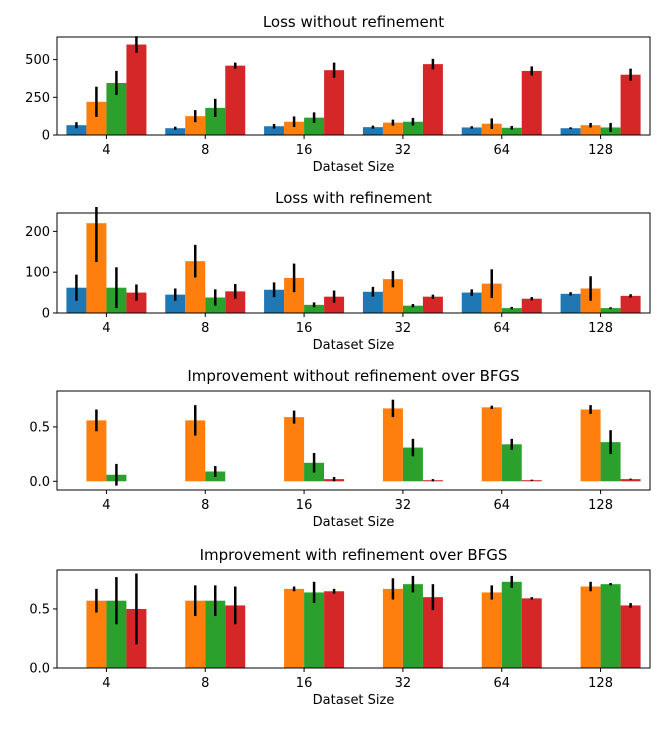 The image size is (664, 729). I want to click on chart-title: Loss without refinement, so click(353, 22).